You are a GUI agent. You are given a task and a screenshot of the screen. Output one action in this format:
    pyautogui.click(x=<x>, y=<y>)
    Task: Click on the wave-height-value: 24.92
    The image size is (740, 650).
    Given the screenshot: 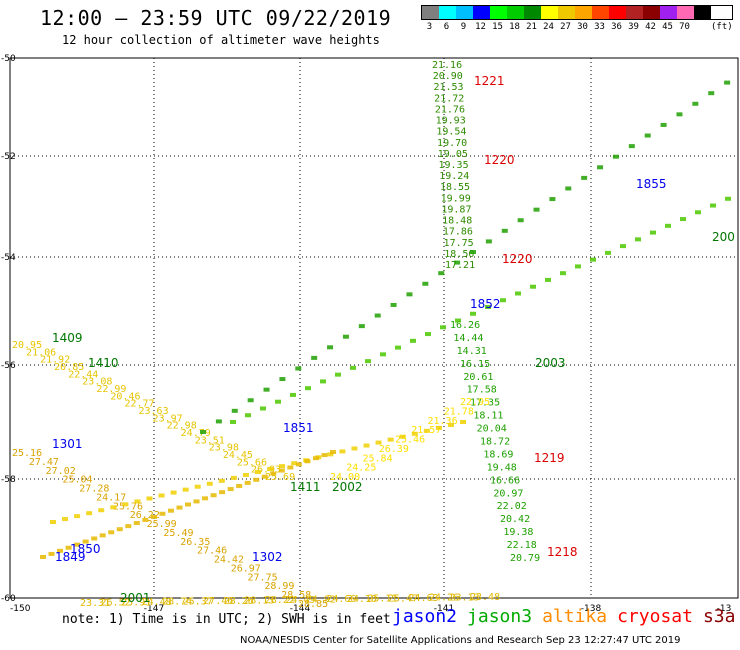 What is the action you would take?
    pyautogui.click(x=321, y=600)
    